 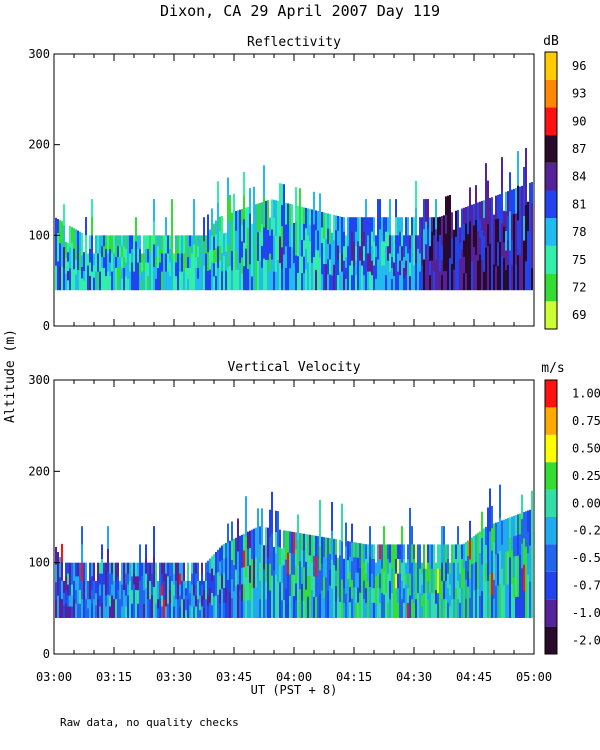 I want to click on colorbar-tick-label: 96, so click(x=579, y=66).